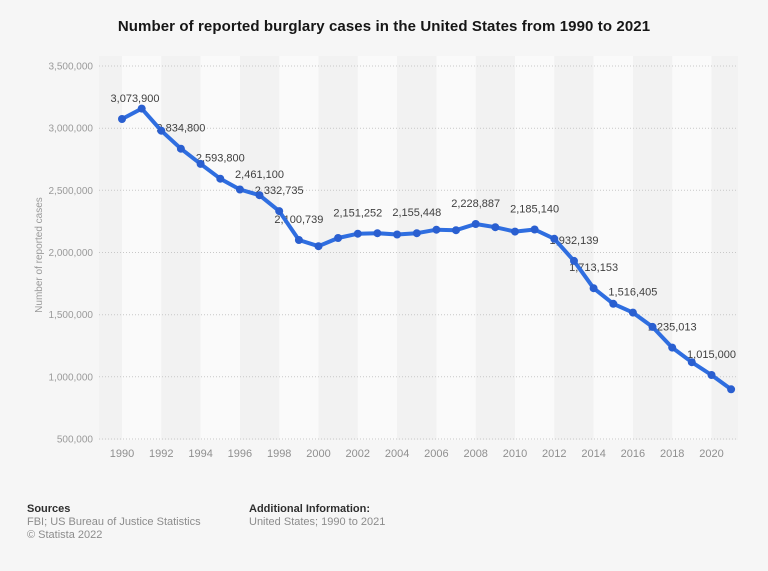  What do you see at coordinates (49, 509) in the screenshot?
I see `sources-heading: Sources` at bounding box center [49, 509].